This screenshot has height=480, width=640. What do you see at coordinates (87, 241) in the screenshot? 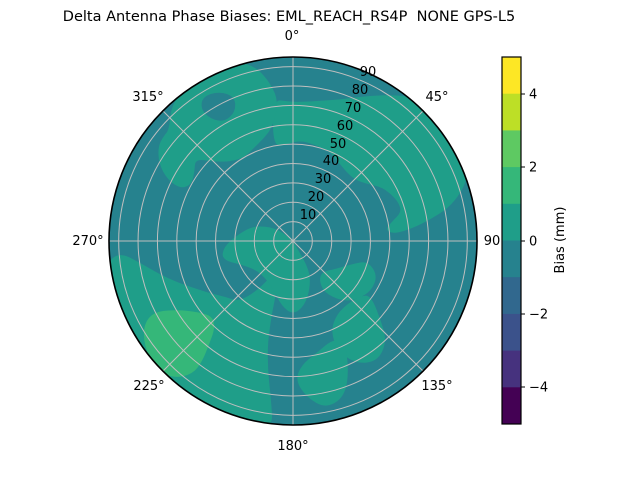
I see `angular-tick-label-270: 270°` at bounding box center [87, 241].